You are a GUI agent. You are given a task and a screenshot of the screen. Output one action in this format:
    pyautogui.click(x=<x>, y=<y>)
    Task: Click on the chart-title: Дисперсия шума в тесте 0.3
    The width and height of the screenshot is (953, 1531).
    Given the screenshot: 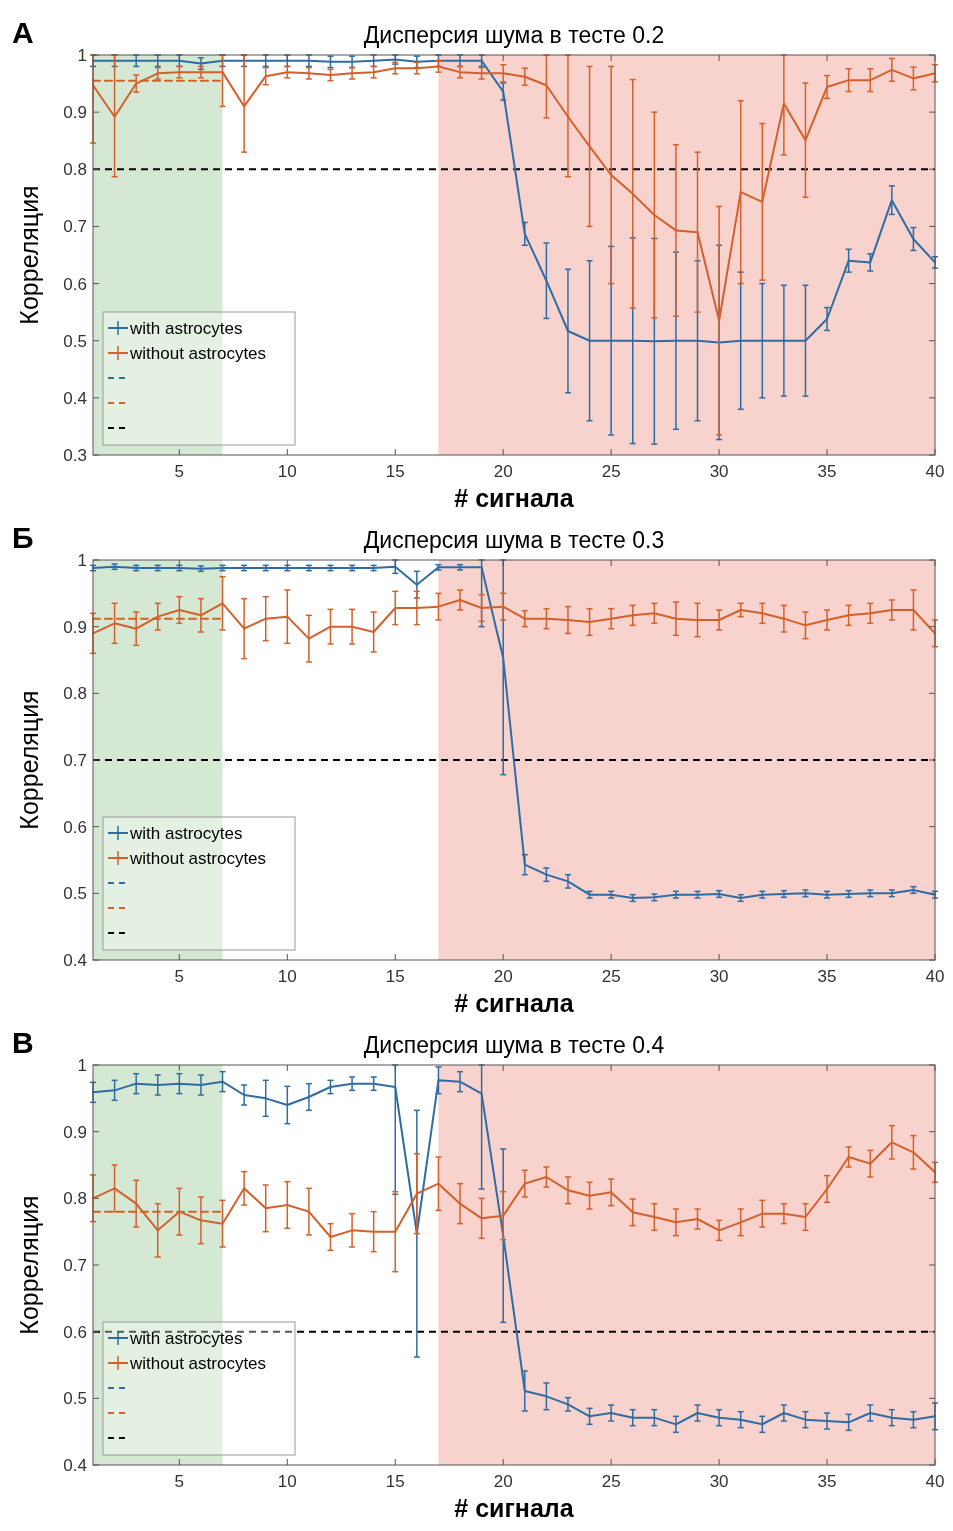 What is the action you would take?
    pyautogui.click(x=514, y=540)
    